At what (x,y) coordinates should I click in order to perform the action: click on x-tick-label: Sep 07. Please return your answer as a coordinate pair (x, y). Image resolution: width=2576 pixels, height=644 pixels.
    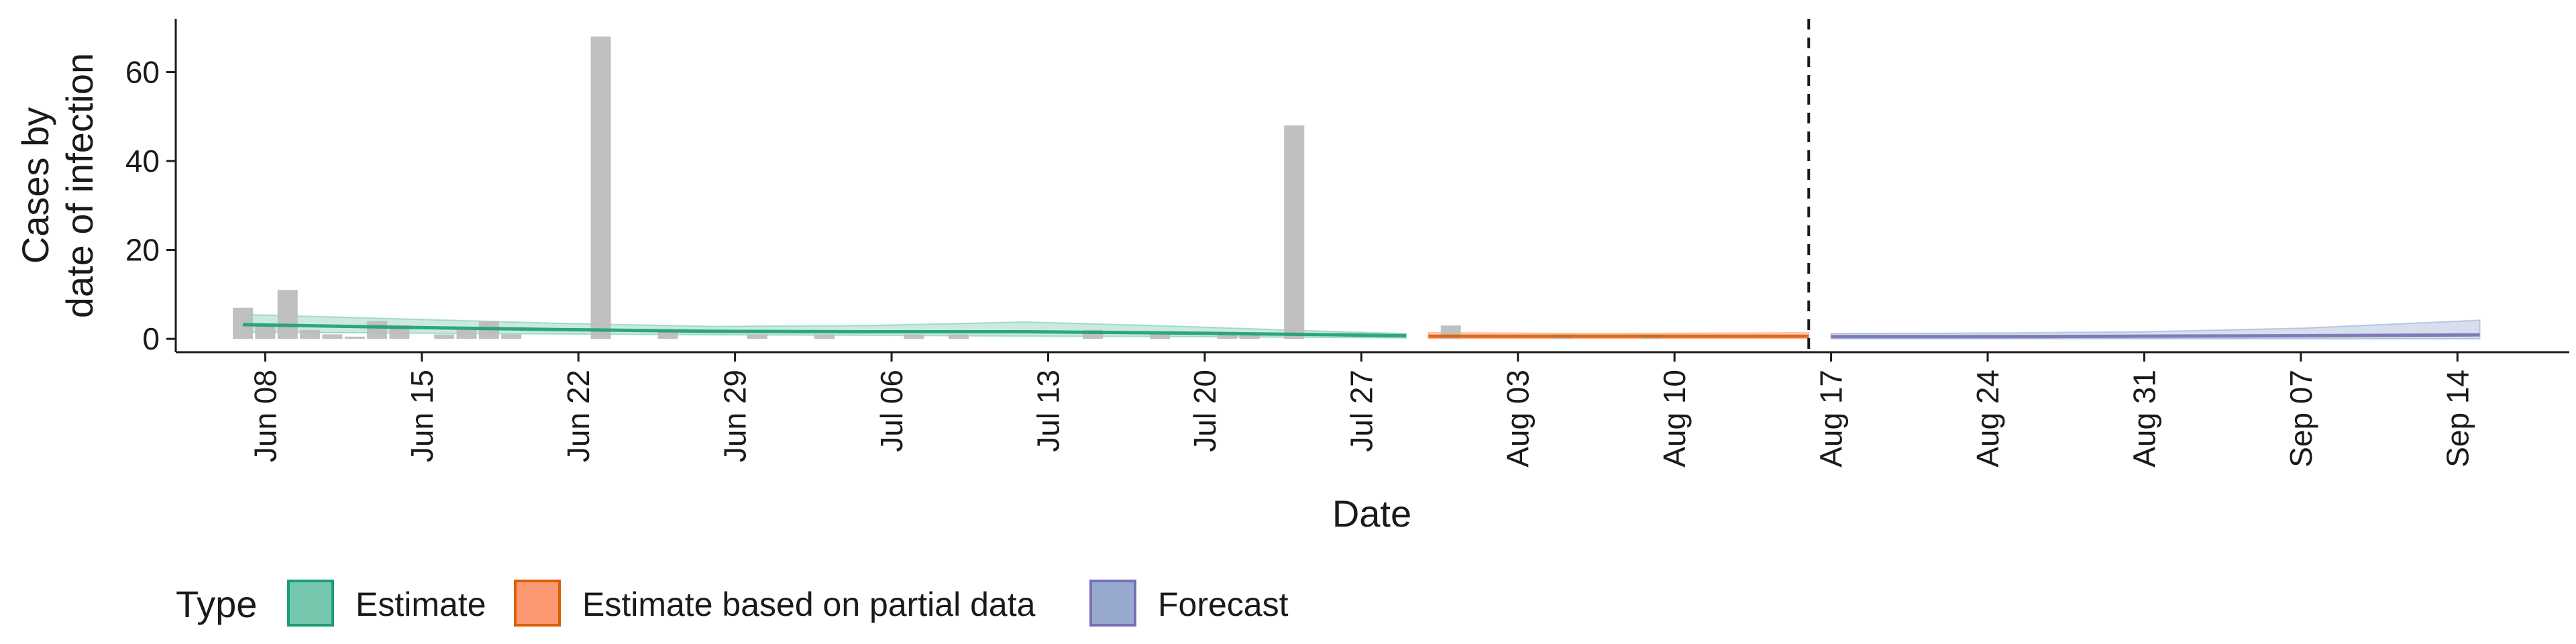
    Looking at the image, I should click on (2301, 419).